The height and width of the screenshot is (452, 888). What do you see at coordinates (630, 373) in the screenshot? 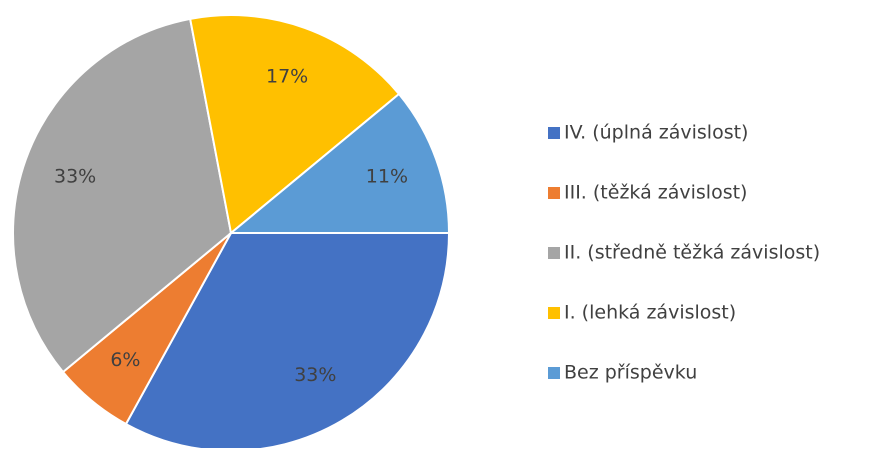
I see `legend-label: Bez příspěvku` at bounding box center [630, 373].